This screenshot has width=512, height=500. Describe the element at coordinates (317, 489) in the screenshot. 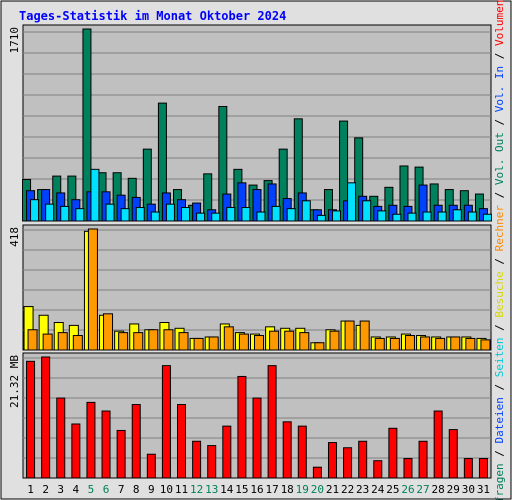

I see `x-tick-label: 20` at that location.